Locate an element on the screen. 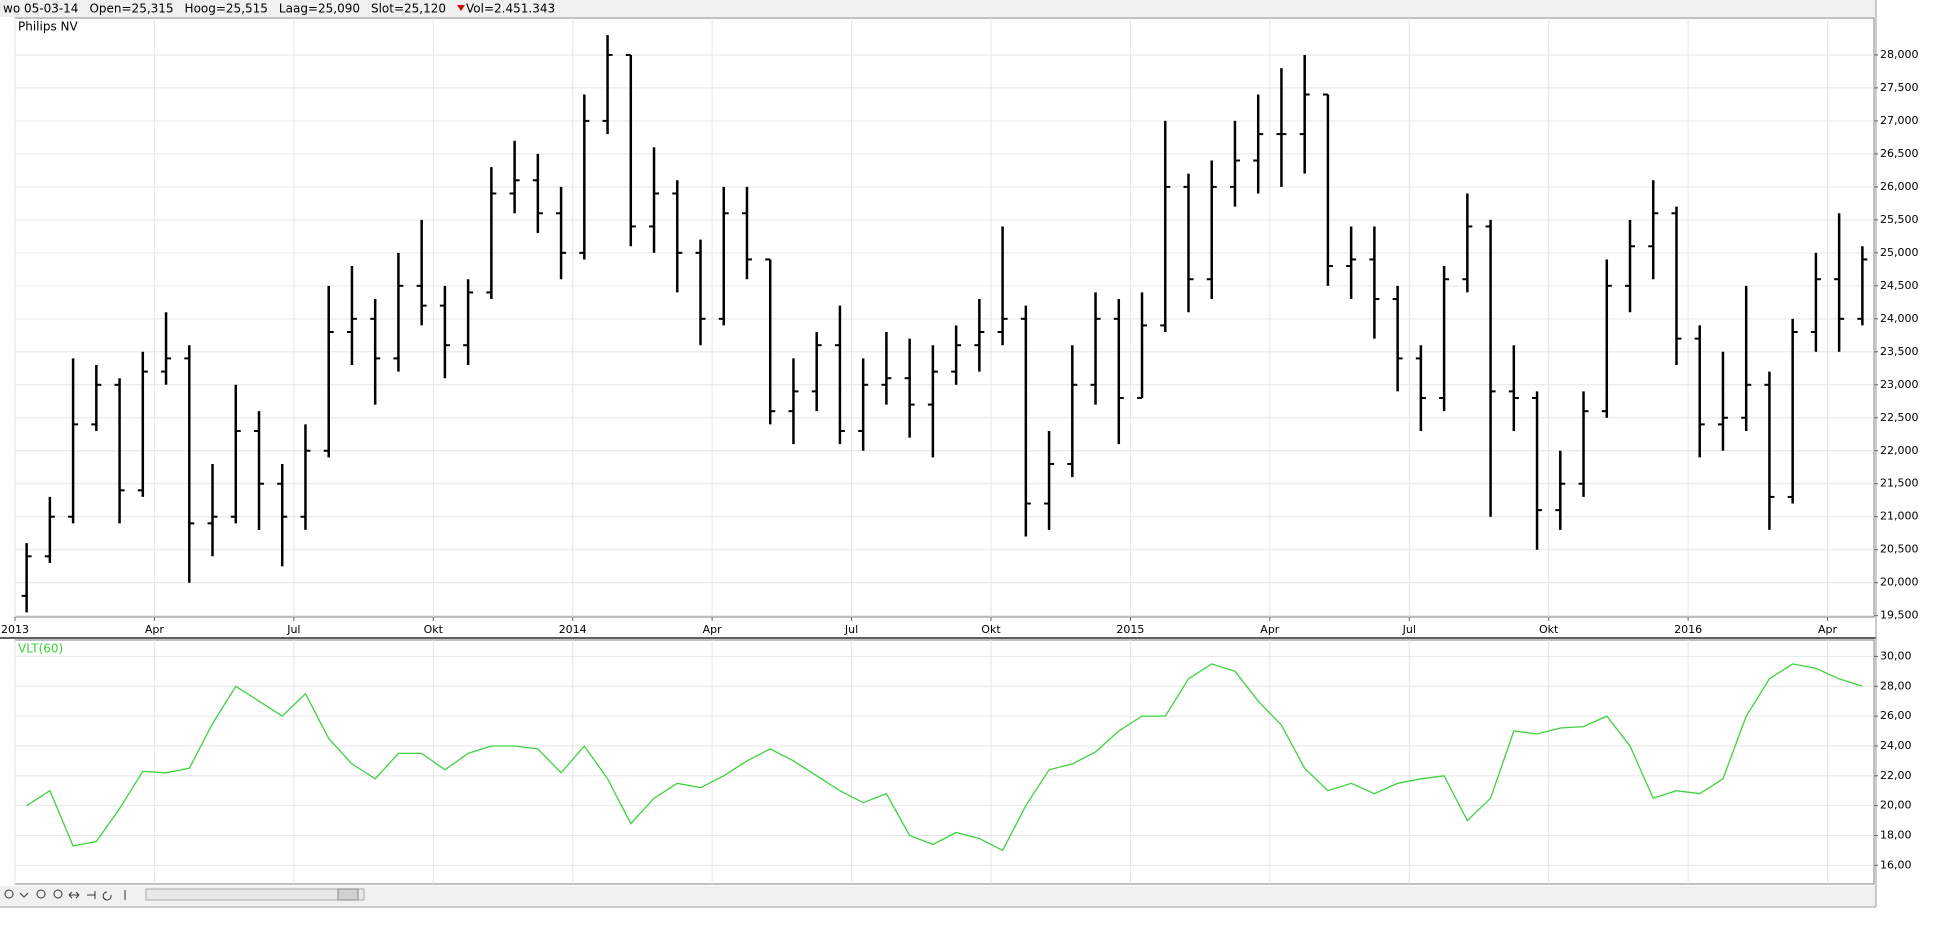 The image size is (1936, 943). zoom-out-icon is located at coordinates (58, 894).